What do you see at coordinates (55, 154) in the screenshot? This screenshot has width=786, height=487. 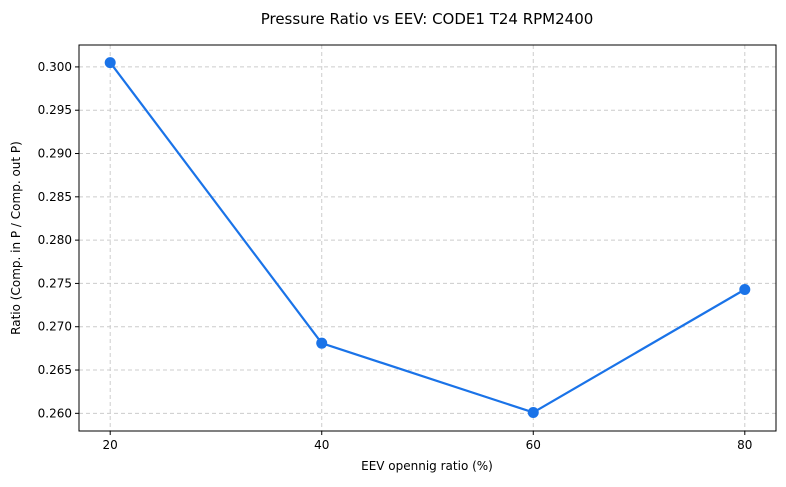 I see `y-tick-label: 0.290` at bounding box center [55, 154].